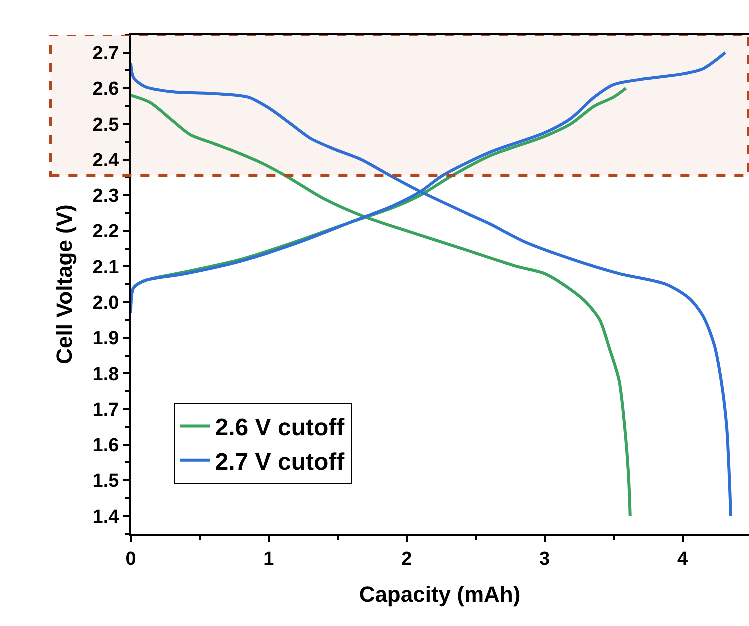  What do you see at coordinates (106, 197) in the screenshot?
I see `y-tick-label: 2.3` at bounding box center [106, 197].